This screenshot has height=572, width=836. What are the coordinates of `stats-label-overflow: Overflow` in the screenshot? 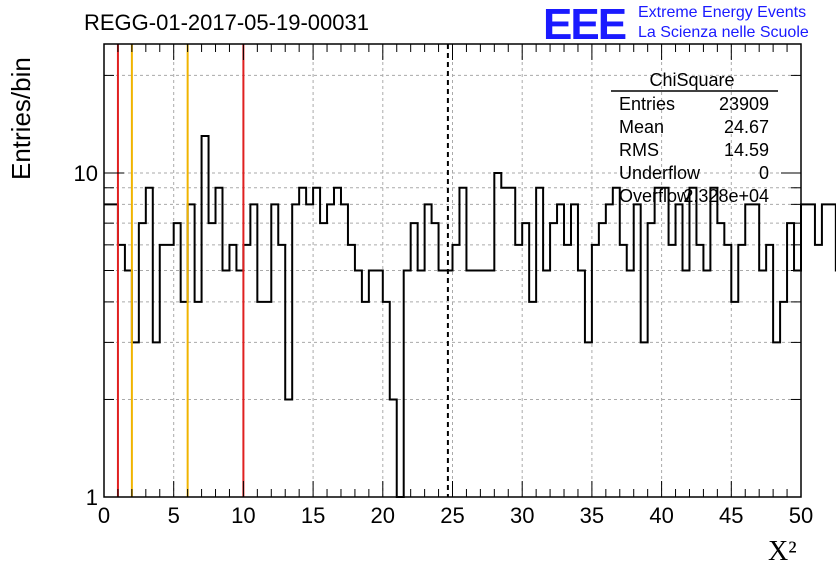 It's located at (655, 196).